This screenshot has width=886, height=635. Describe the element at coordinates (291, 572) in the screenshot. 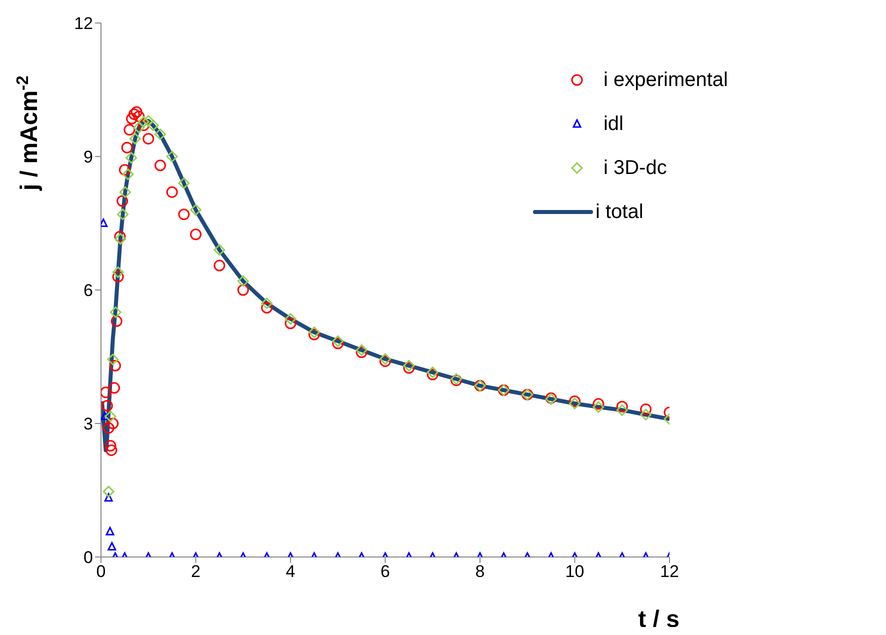

I see `x-tick-label: 4` at that location.